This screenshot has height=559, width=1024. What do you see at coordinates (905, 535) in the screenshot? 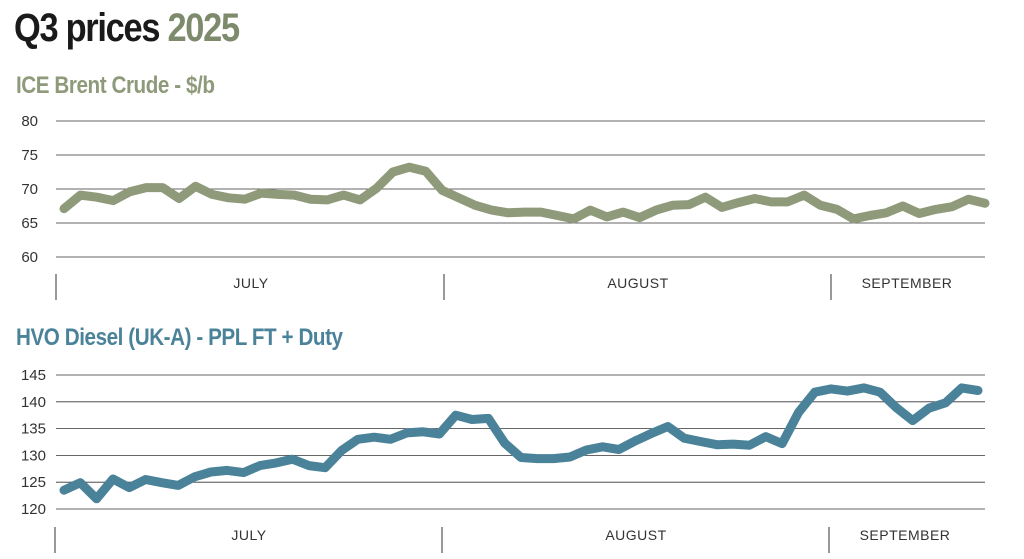
I see `hvo-month-label: SEPTEMBER` at bounding box center [905, 535].